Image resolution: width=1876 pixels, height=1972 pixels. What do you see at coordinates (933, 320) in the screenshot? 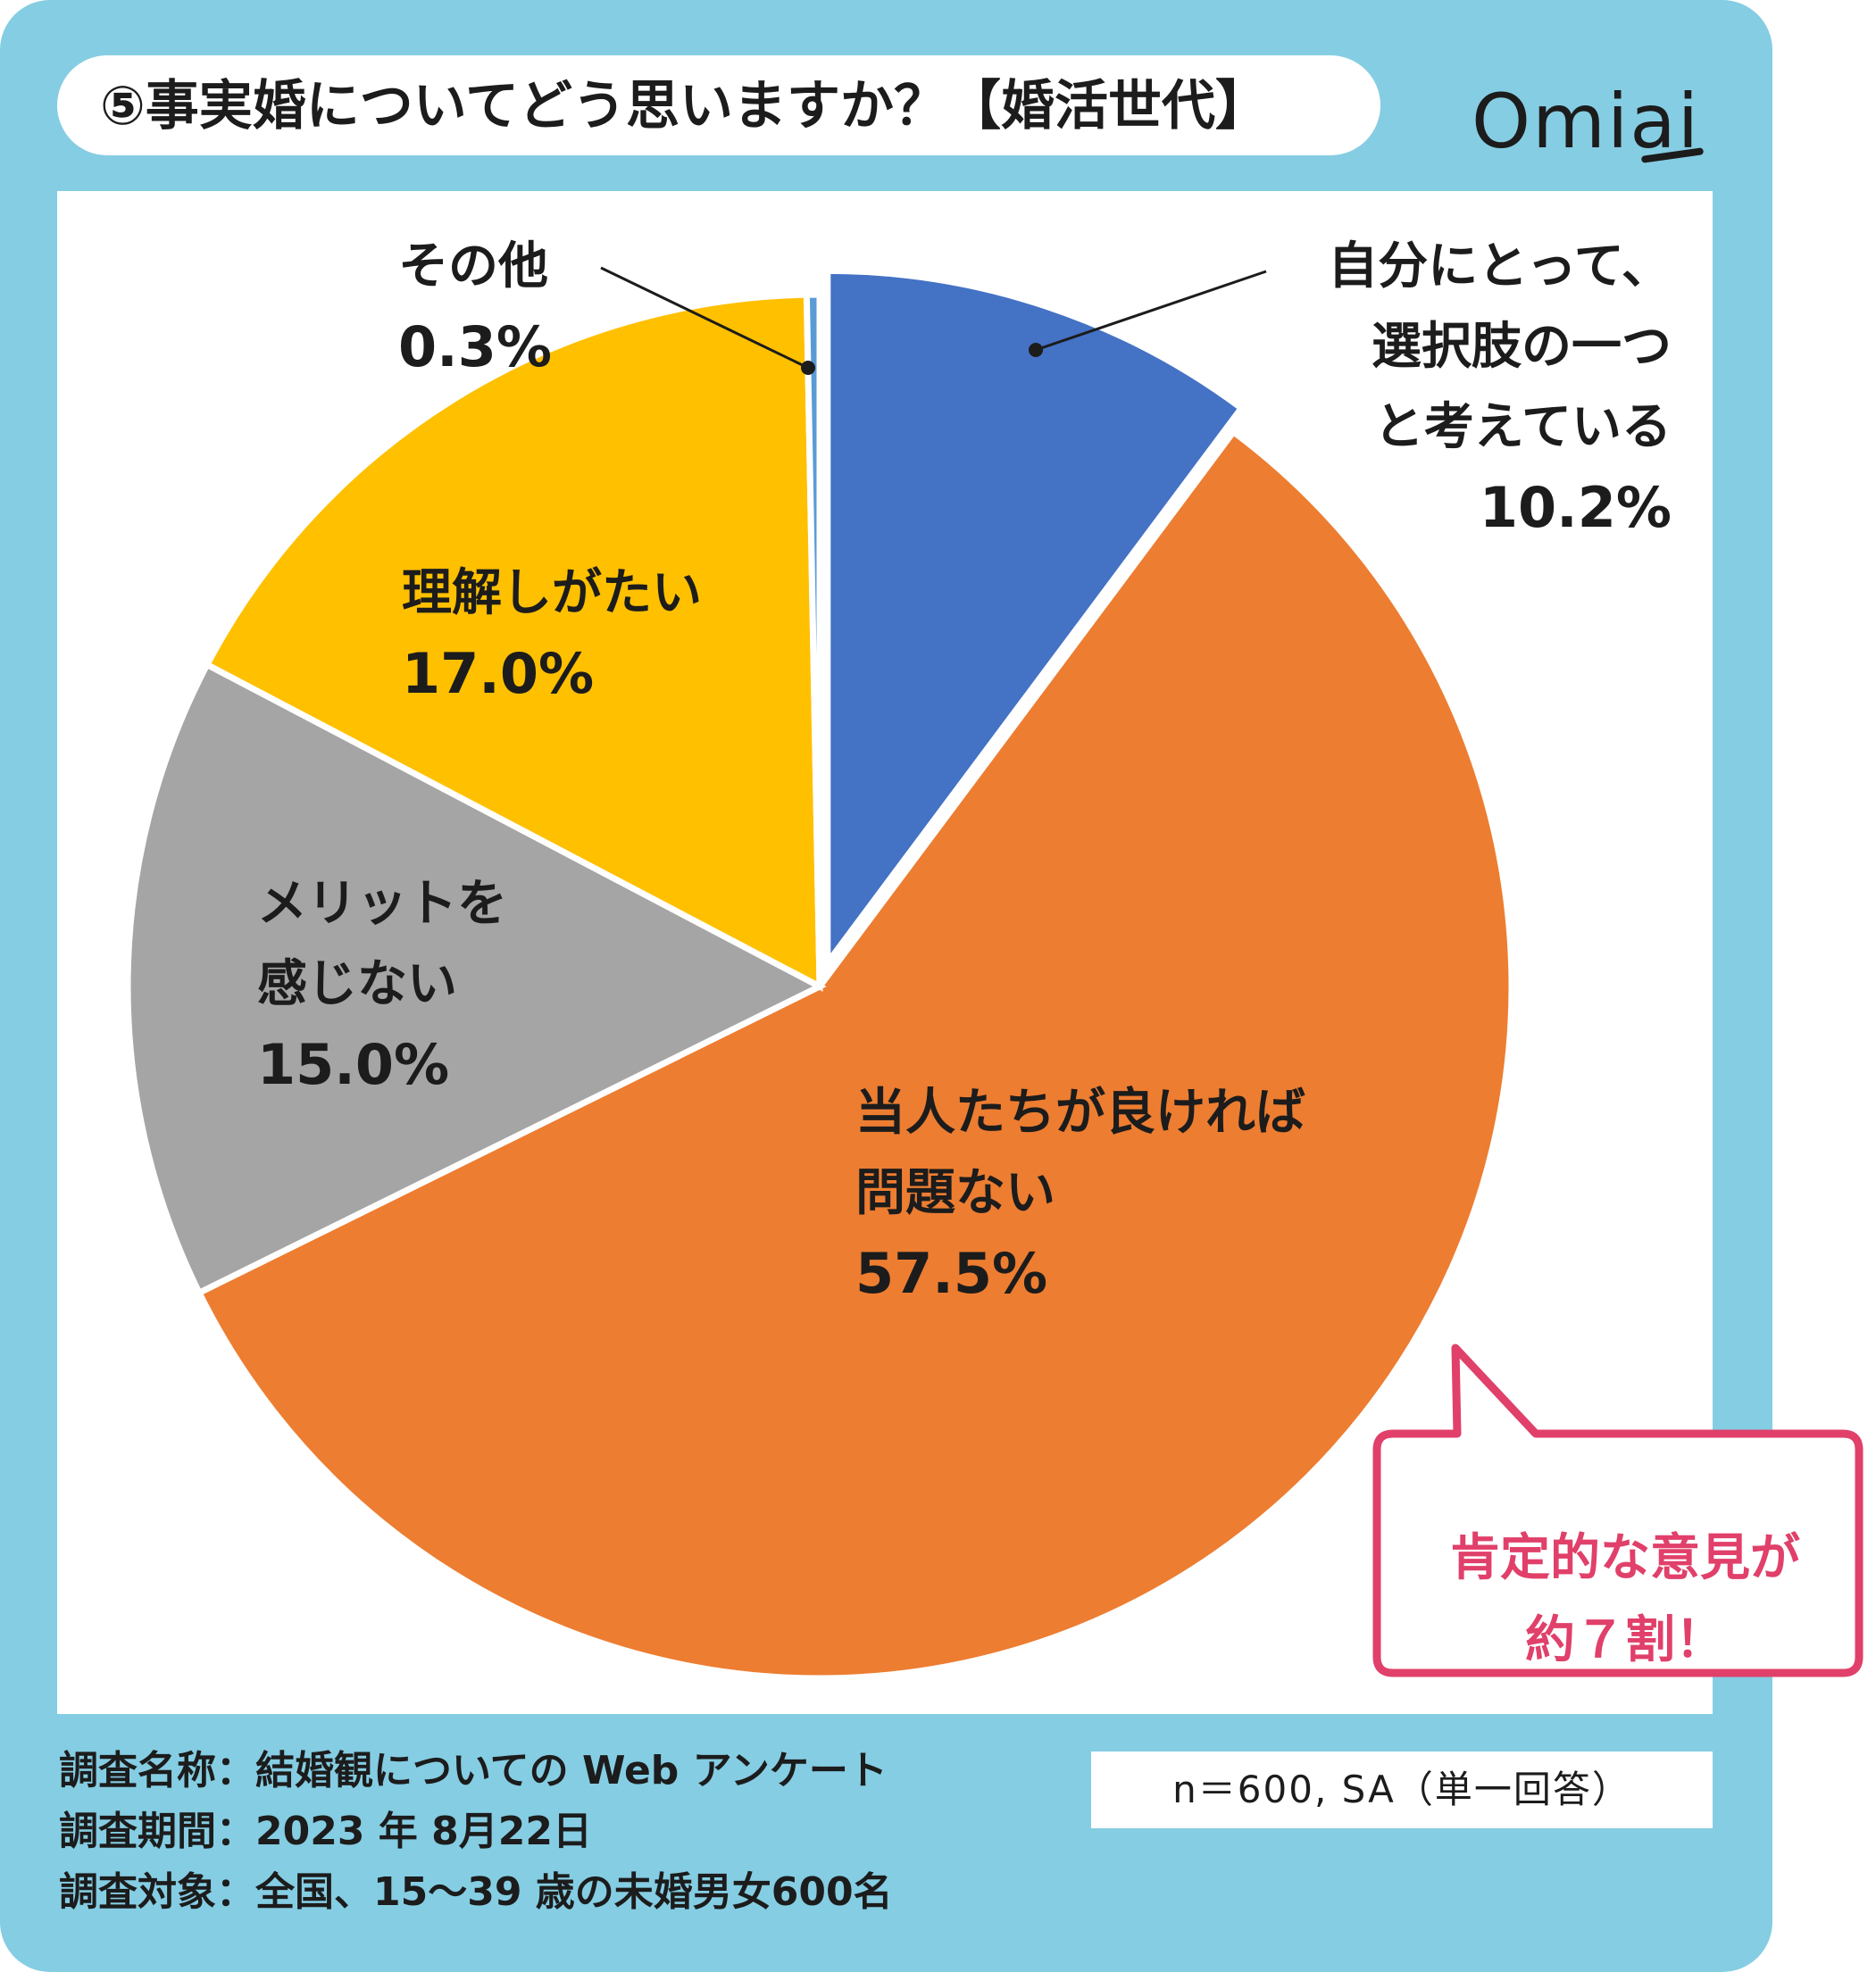
I see `leader-lines` at bounding box center [933, 320].